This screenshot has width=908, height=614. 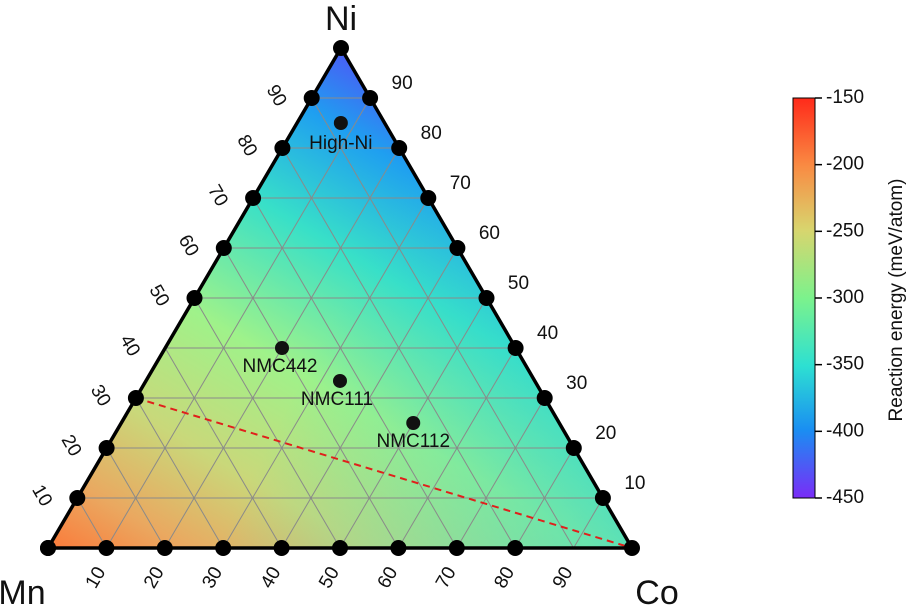 I want to click on tick-label-left: 80, so click(x=246, y=145).